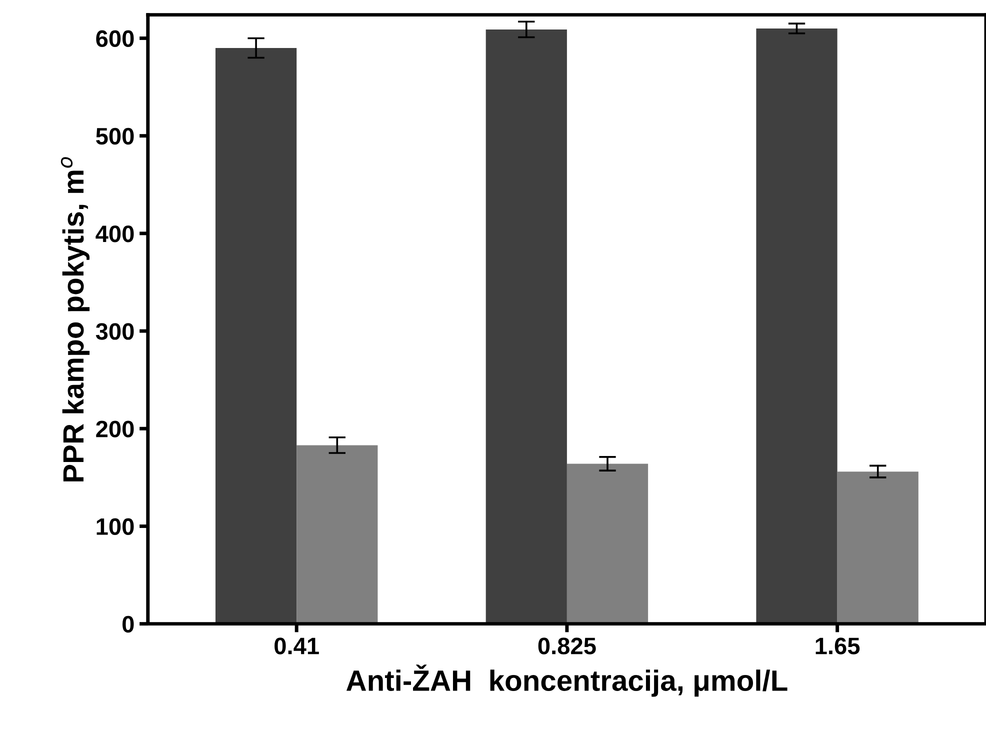 The image size is (986, 740). What do you see at coordinates (115, 39) in the screenshot?
I see `y-tick-label: 600` at bounding box center [115, 39].